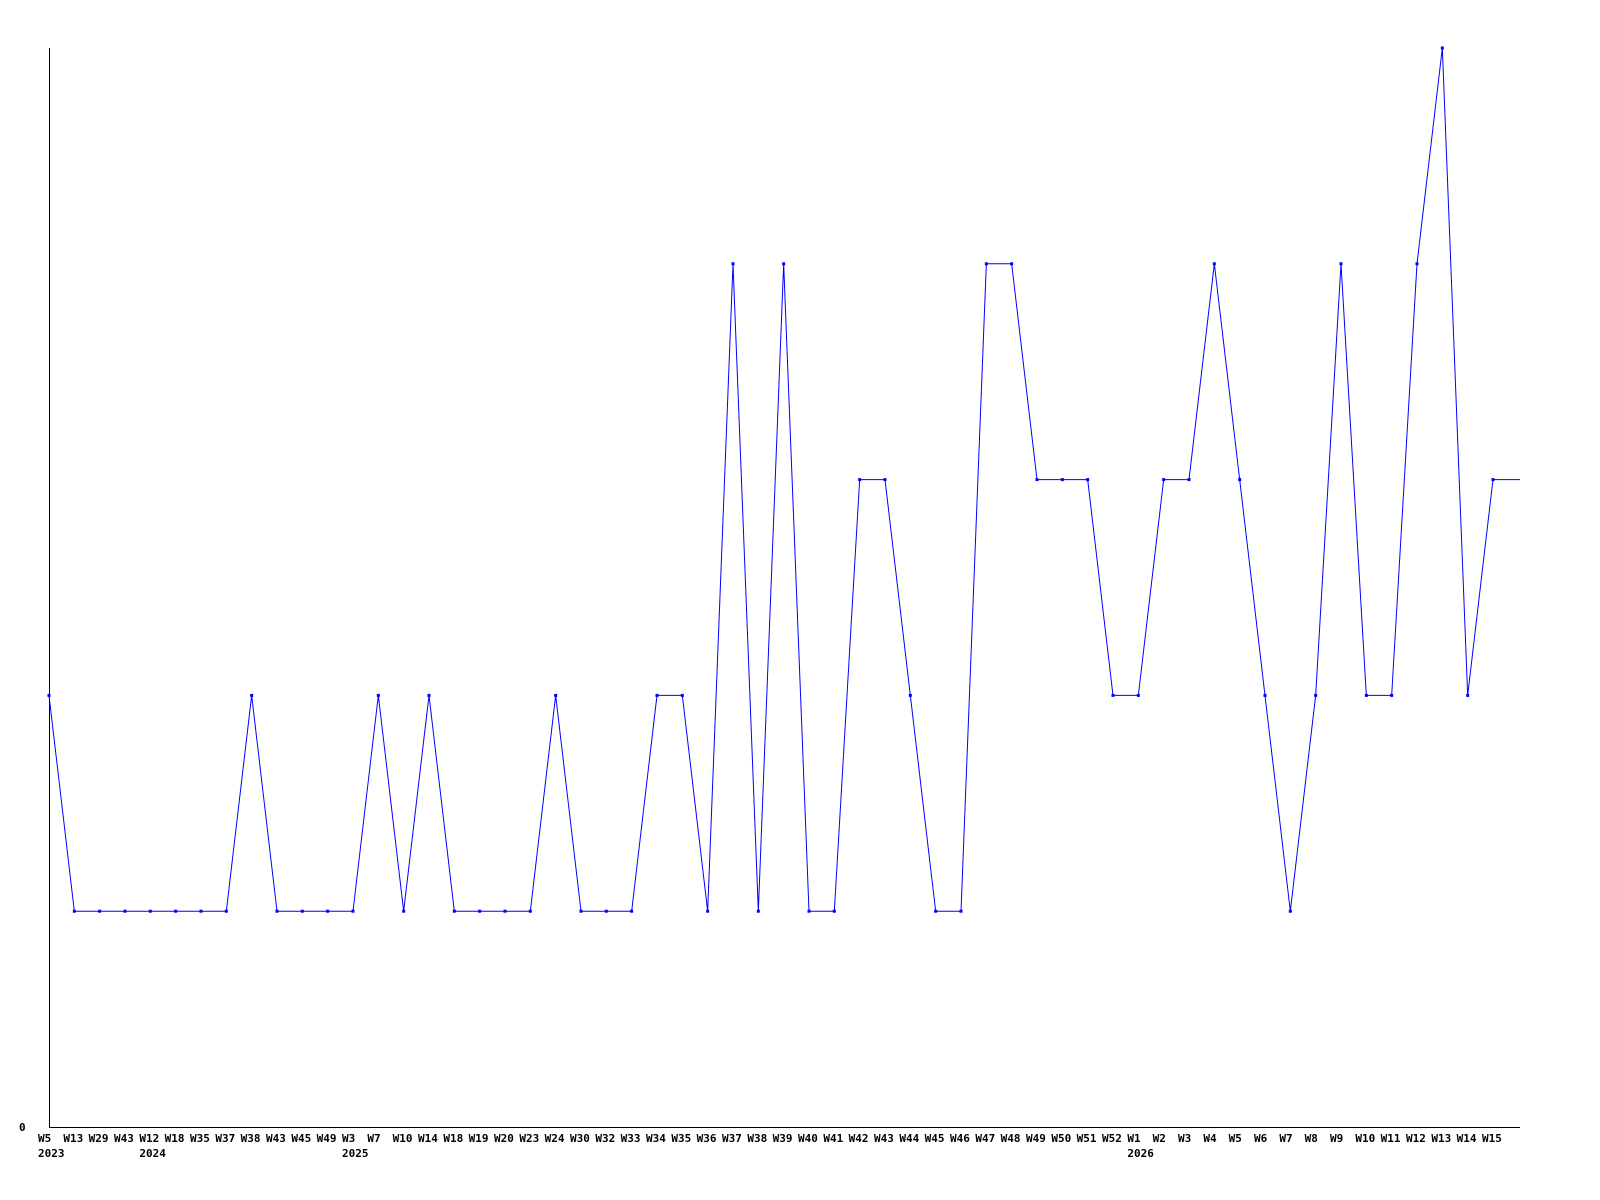 The image size is (1600, 1200). What do you see at coordinates (504, 1138) in the screenshot?
I see `x-tick-label: W20` at bounding box center [504, 1138].